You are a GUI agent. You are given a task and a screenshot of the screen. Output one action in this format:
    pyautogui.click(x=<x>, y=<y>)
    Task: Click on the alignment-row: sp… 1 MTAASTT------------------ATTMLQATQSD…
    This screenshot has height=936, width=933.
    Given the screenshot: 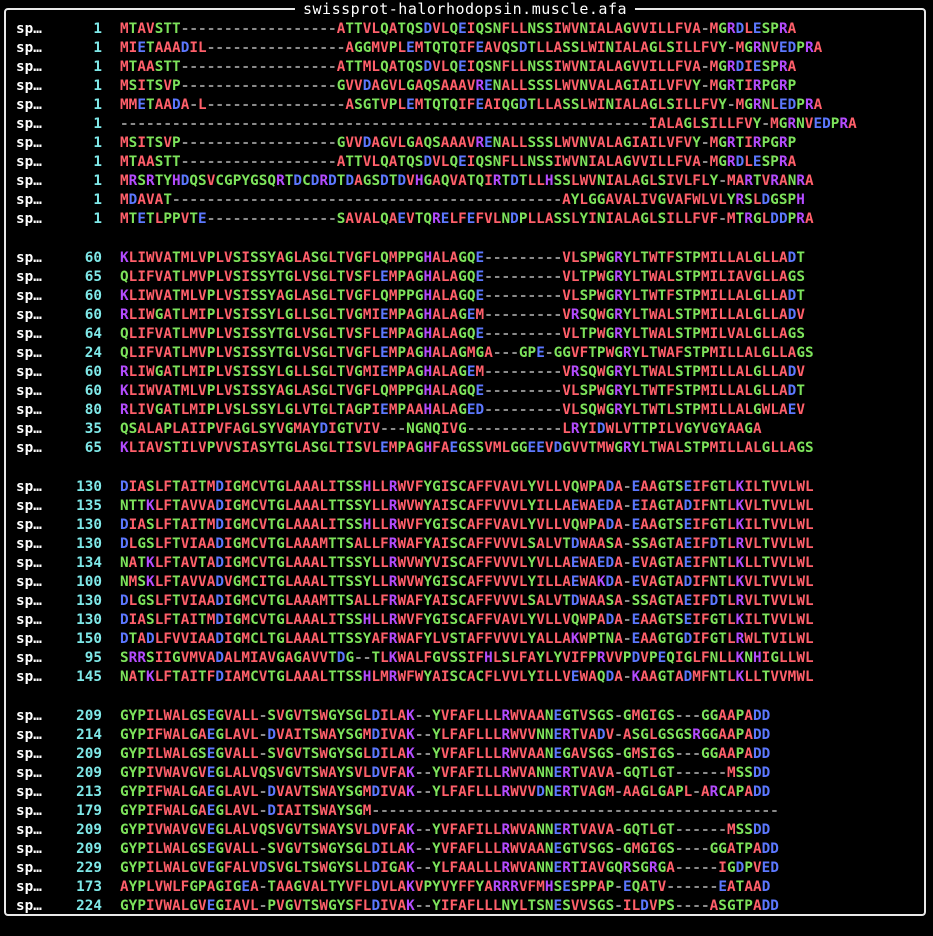 What is the action you would take?
    pyautogui.click(x=436, y=67)
    